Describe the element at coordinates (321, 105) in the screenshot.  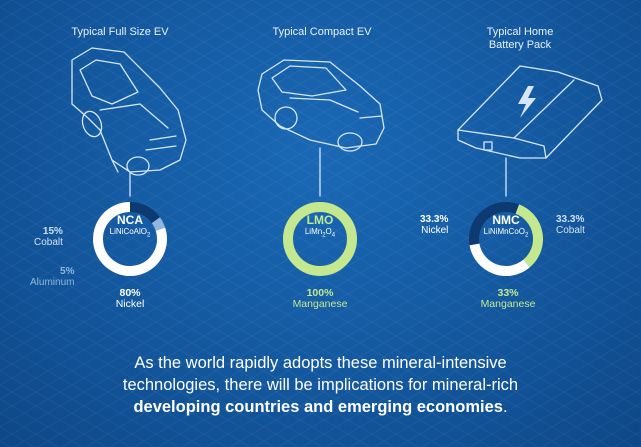
I see `hatchback-car-icon` at that location.